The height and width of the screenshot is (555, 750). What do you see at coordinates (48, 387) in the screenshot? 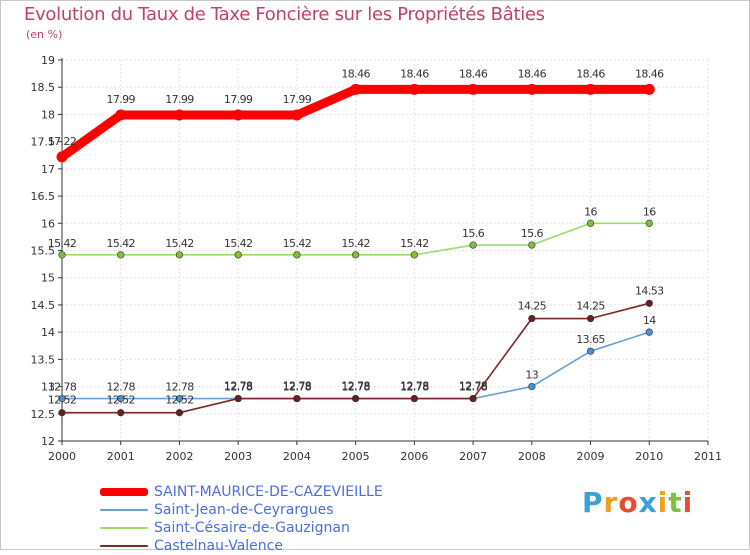
I see `y-tick-label: 13` at bounding box center [48, 387].